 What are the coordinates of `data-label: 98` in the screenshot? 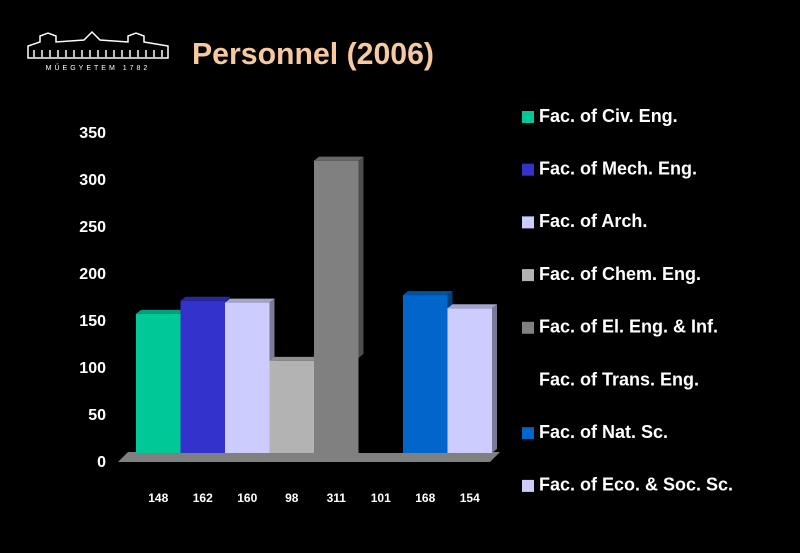 It's located at (292, 498).